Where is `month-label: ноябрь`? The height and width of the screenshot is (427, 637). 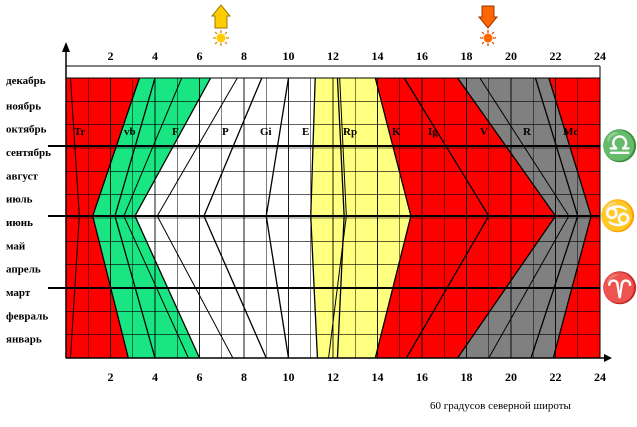 month-label: ноябрь is located at coordinates (23, 106).